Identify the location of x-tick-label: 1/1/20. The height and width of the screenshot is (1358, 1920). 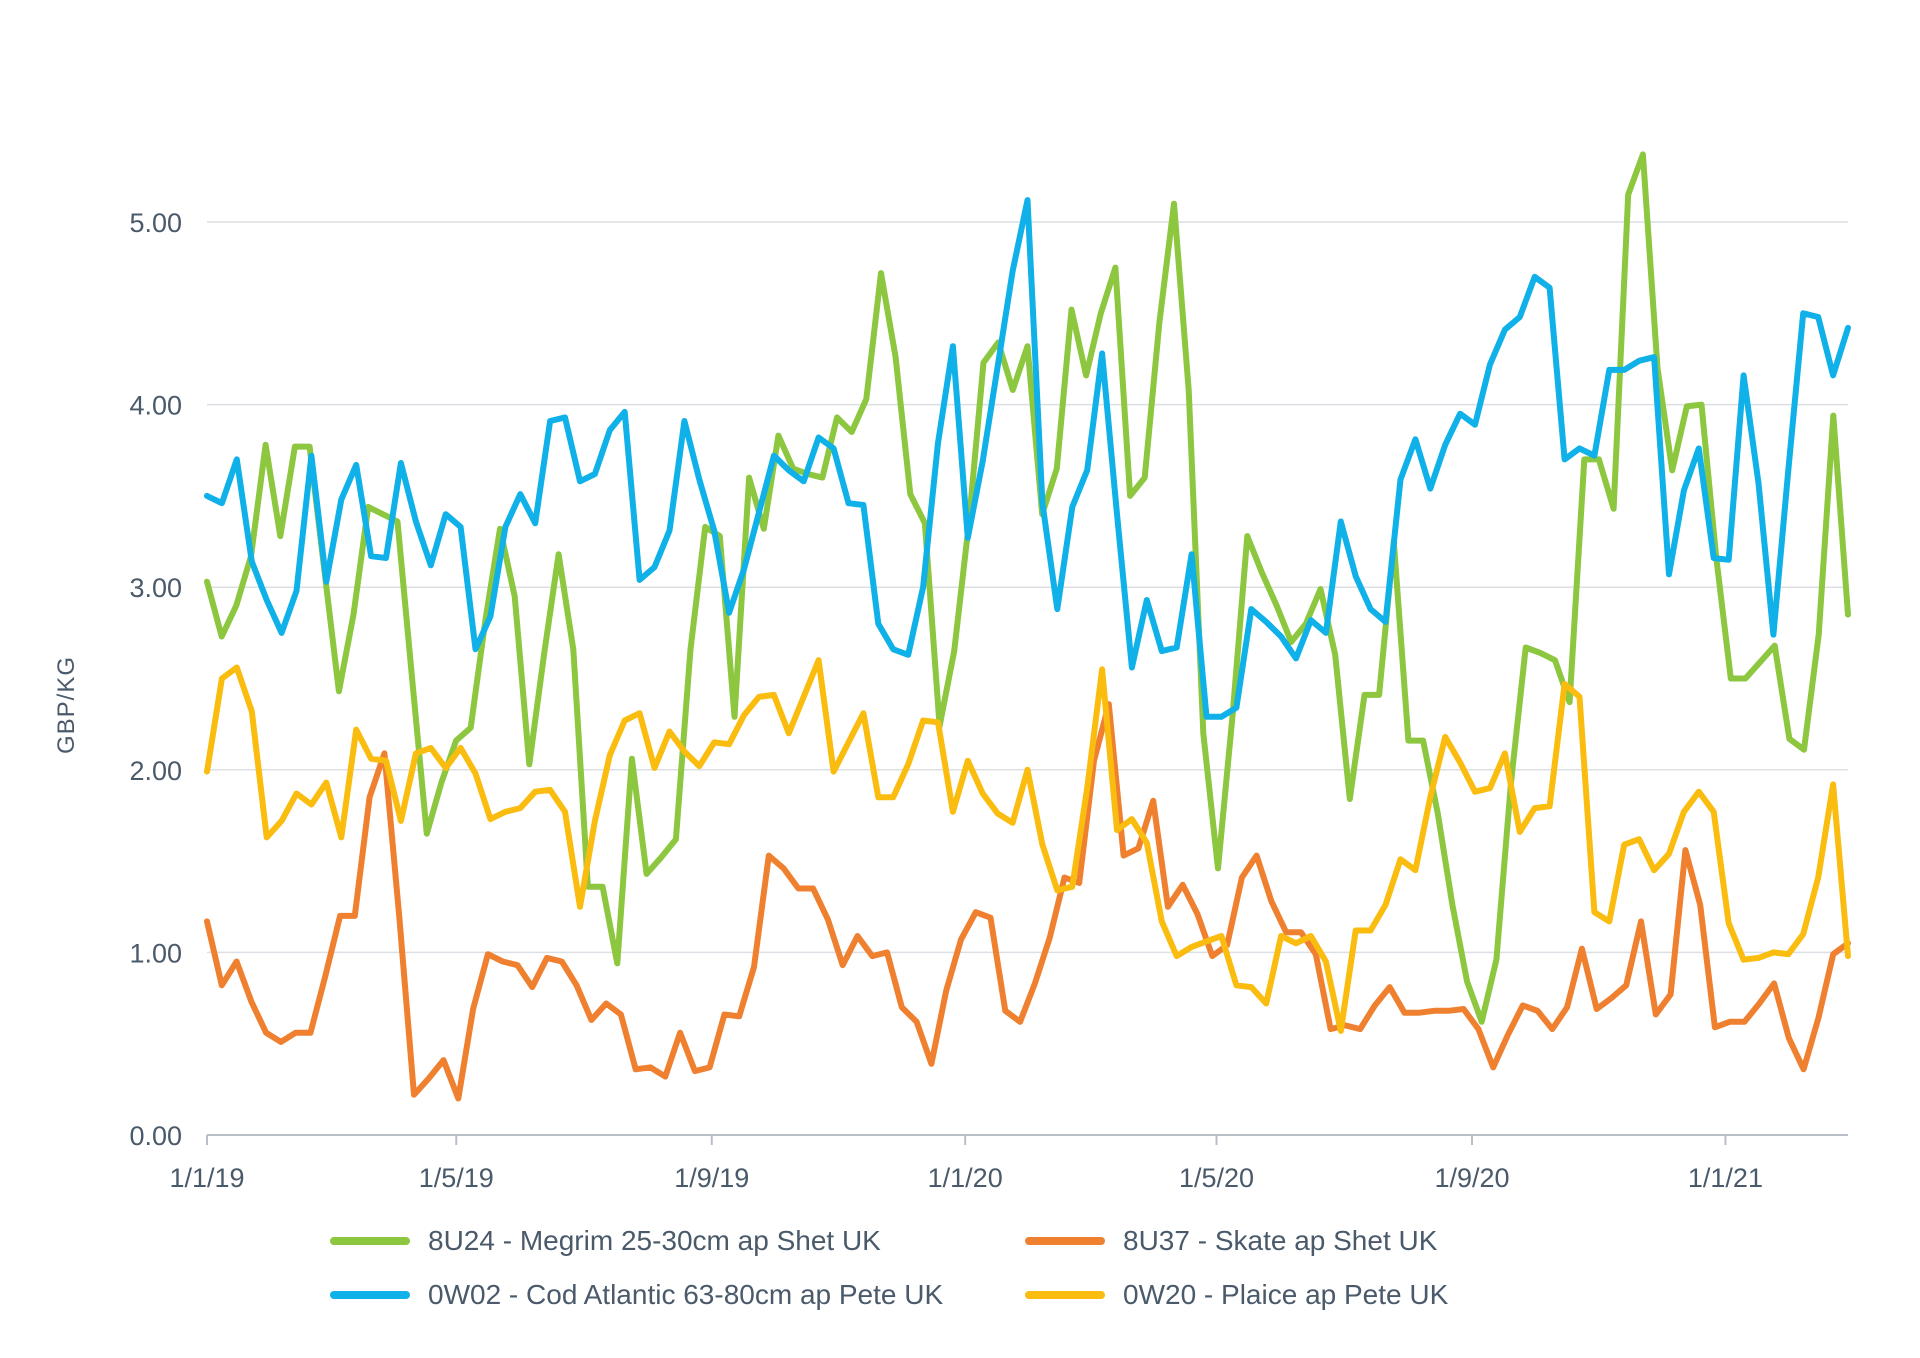
(965, 1178).